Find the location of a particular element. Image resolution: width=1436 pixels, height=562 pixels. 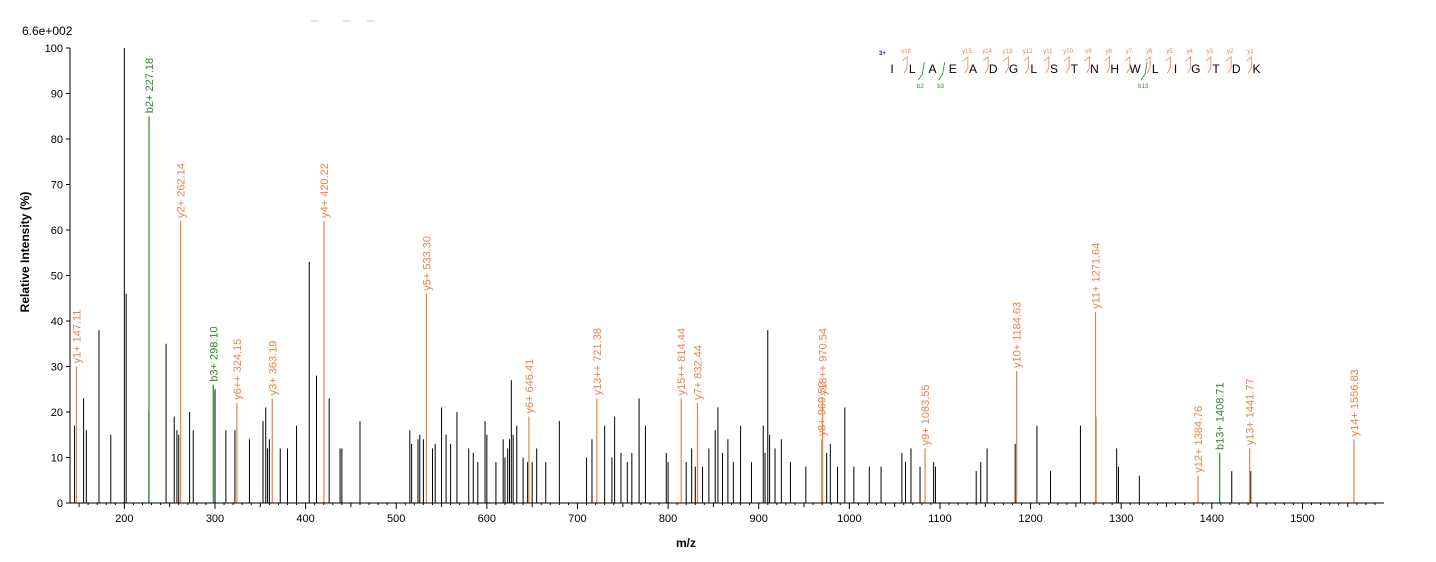

peak-label: y12+ 1384.76 is located at coordinates (1199, 439).